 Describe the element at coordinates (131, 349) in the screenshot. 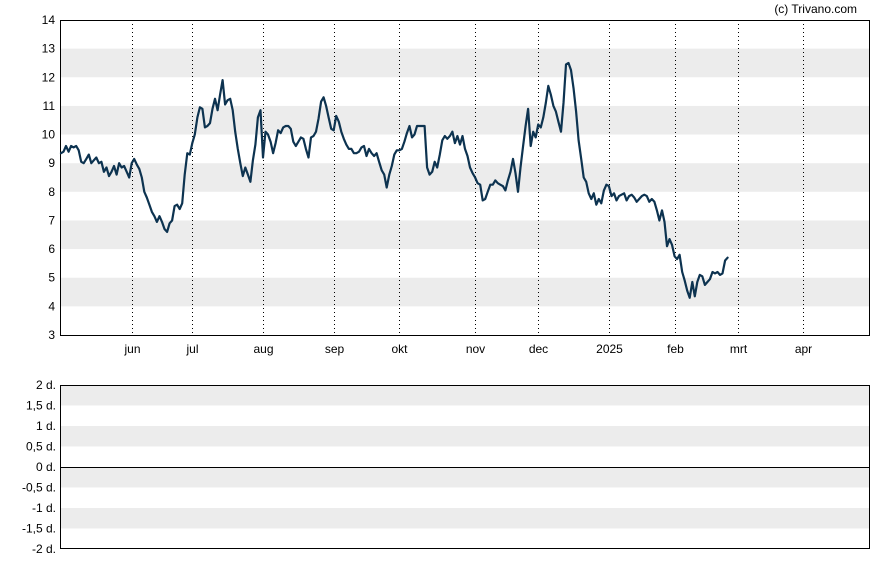

I see `x-tick-label: jun` at that location.